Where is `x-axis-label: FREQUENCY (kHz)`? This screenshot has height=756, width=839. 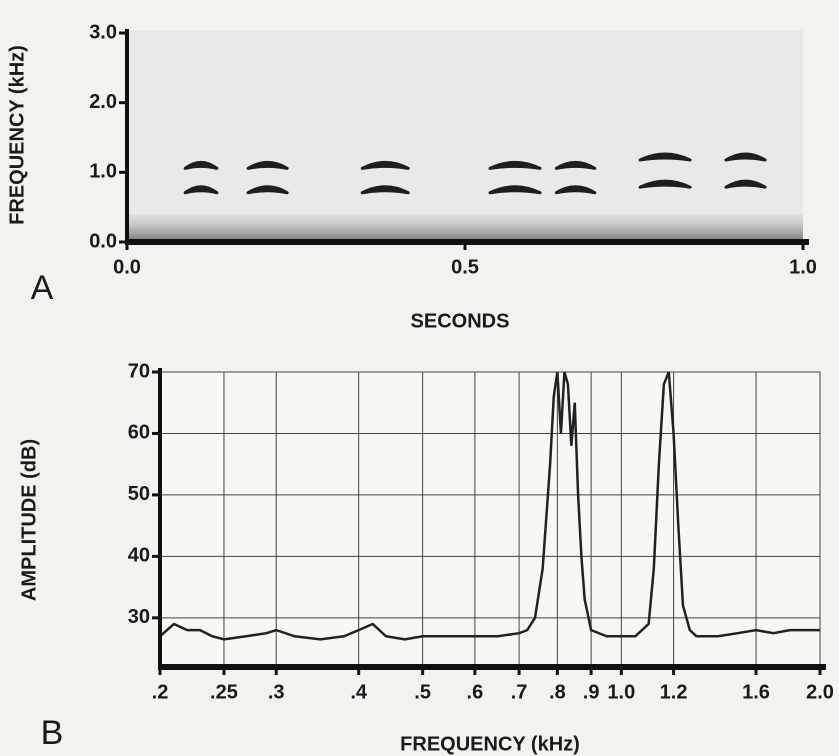
x-axis-label: FREQUENCY (kHz) is located at coordinates (490, 744).